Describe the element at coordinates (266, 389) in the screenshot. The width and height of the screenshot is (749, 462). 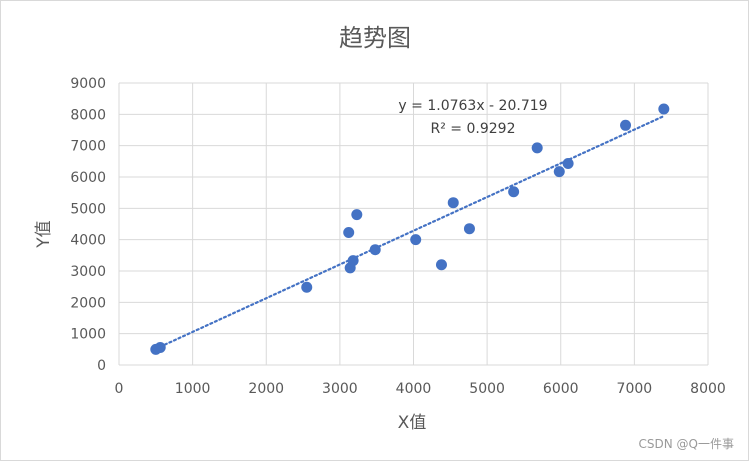
I see `x-tick-label: 2000` at that location.